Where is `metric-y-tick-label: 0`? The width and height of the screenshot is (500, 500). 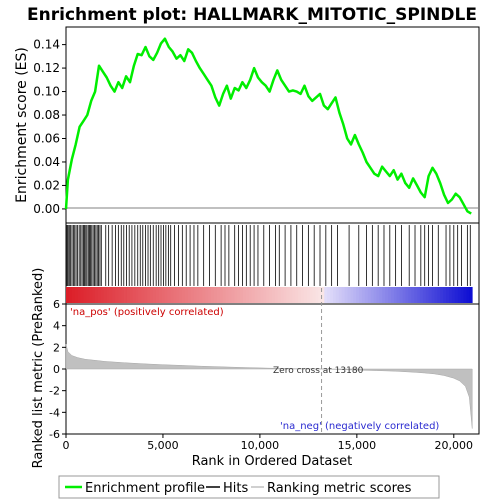
metric-y-tick-label: 0 is located at coordinates (56, 369).